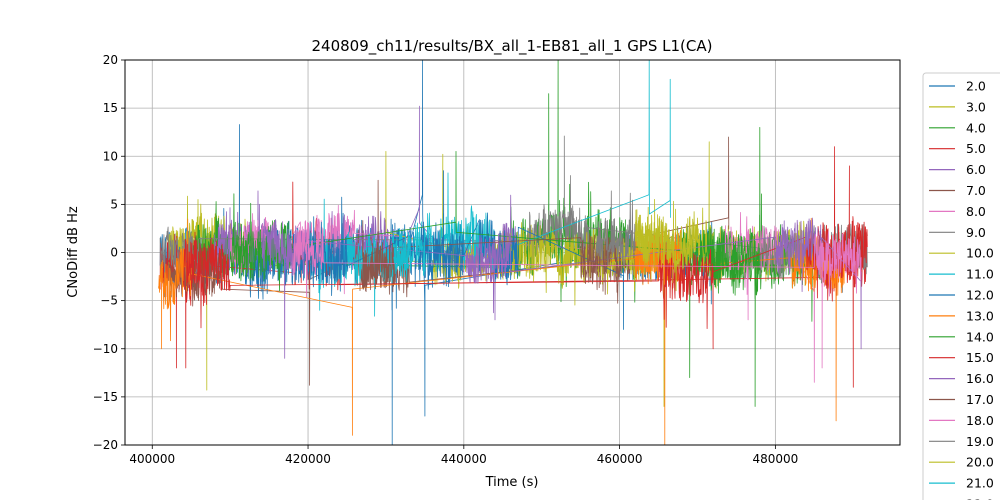 The image size is (1000, 500). What do you see at coordinates (980, 295) in the screenshot?
I see `legend-entry: 12.0` at bounding box center [980, 295].